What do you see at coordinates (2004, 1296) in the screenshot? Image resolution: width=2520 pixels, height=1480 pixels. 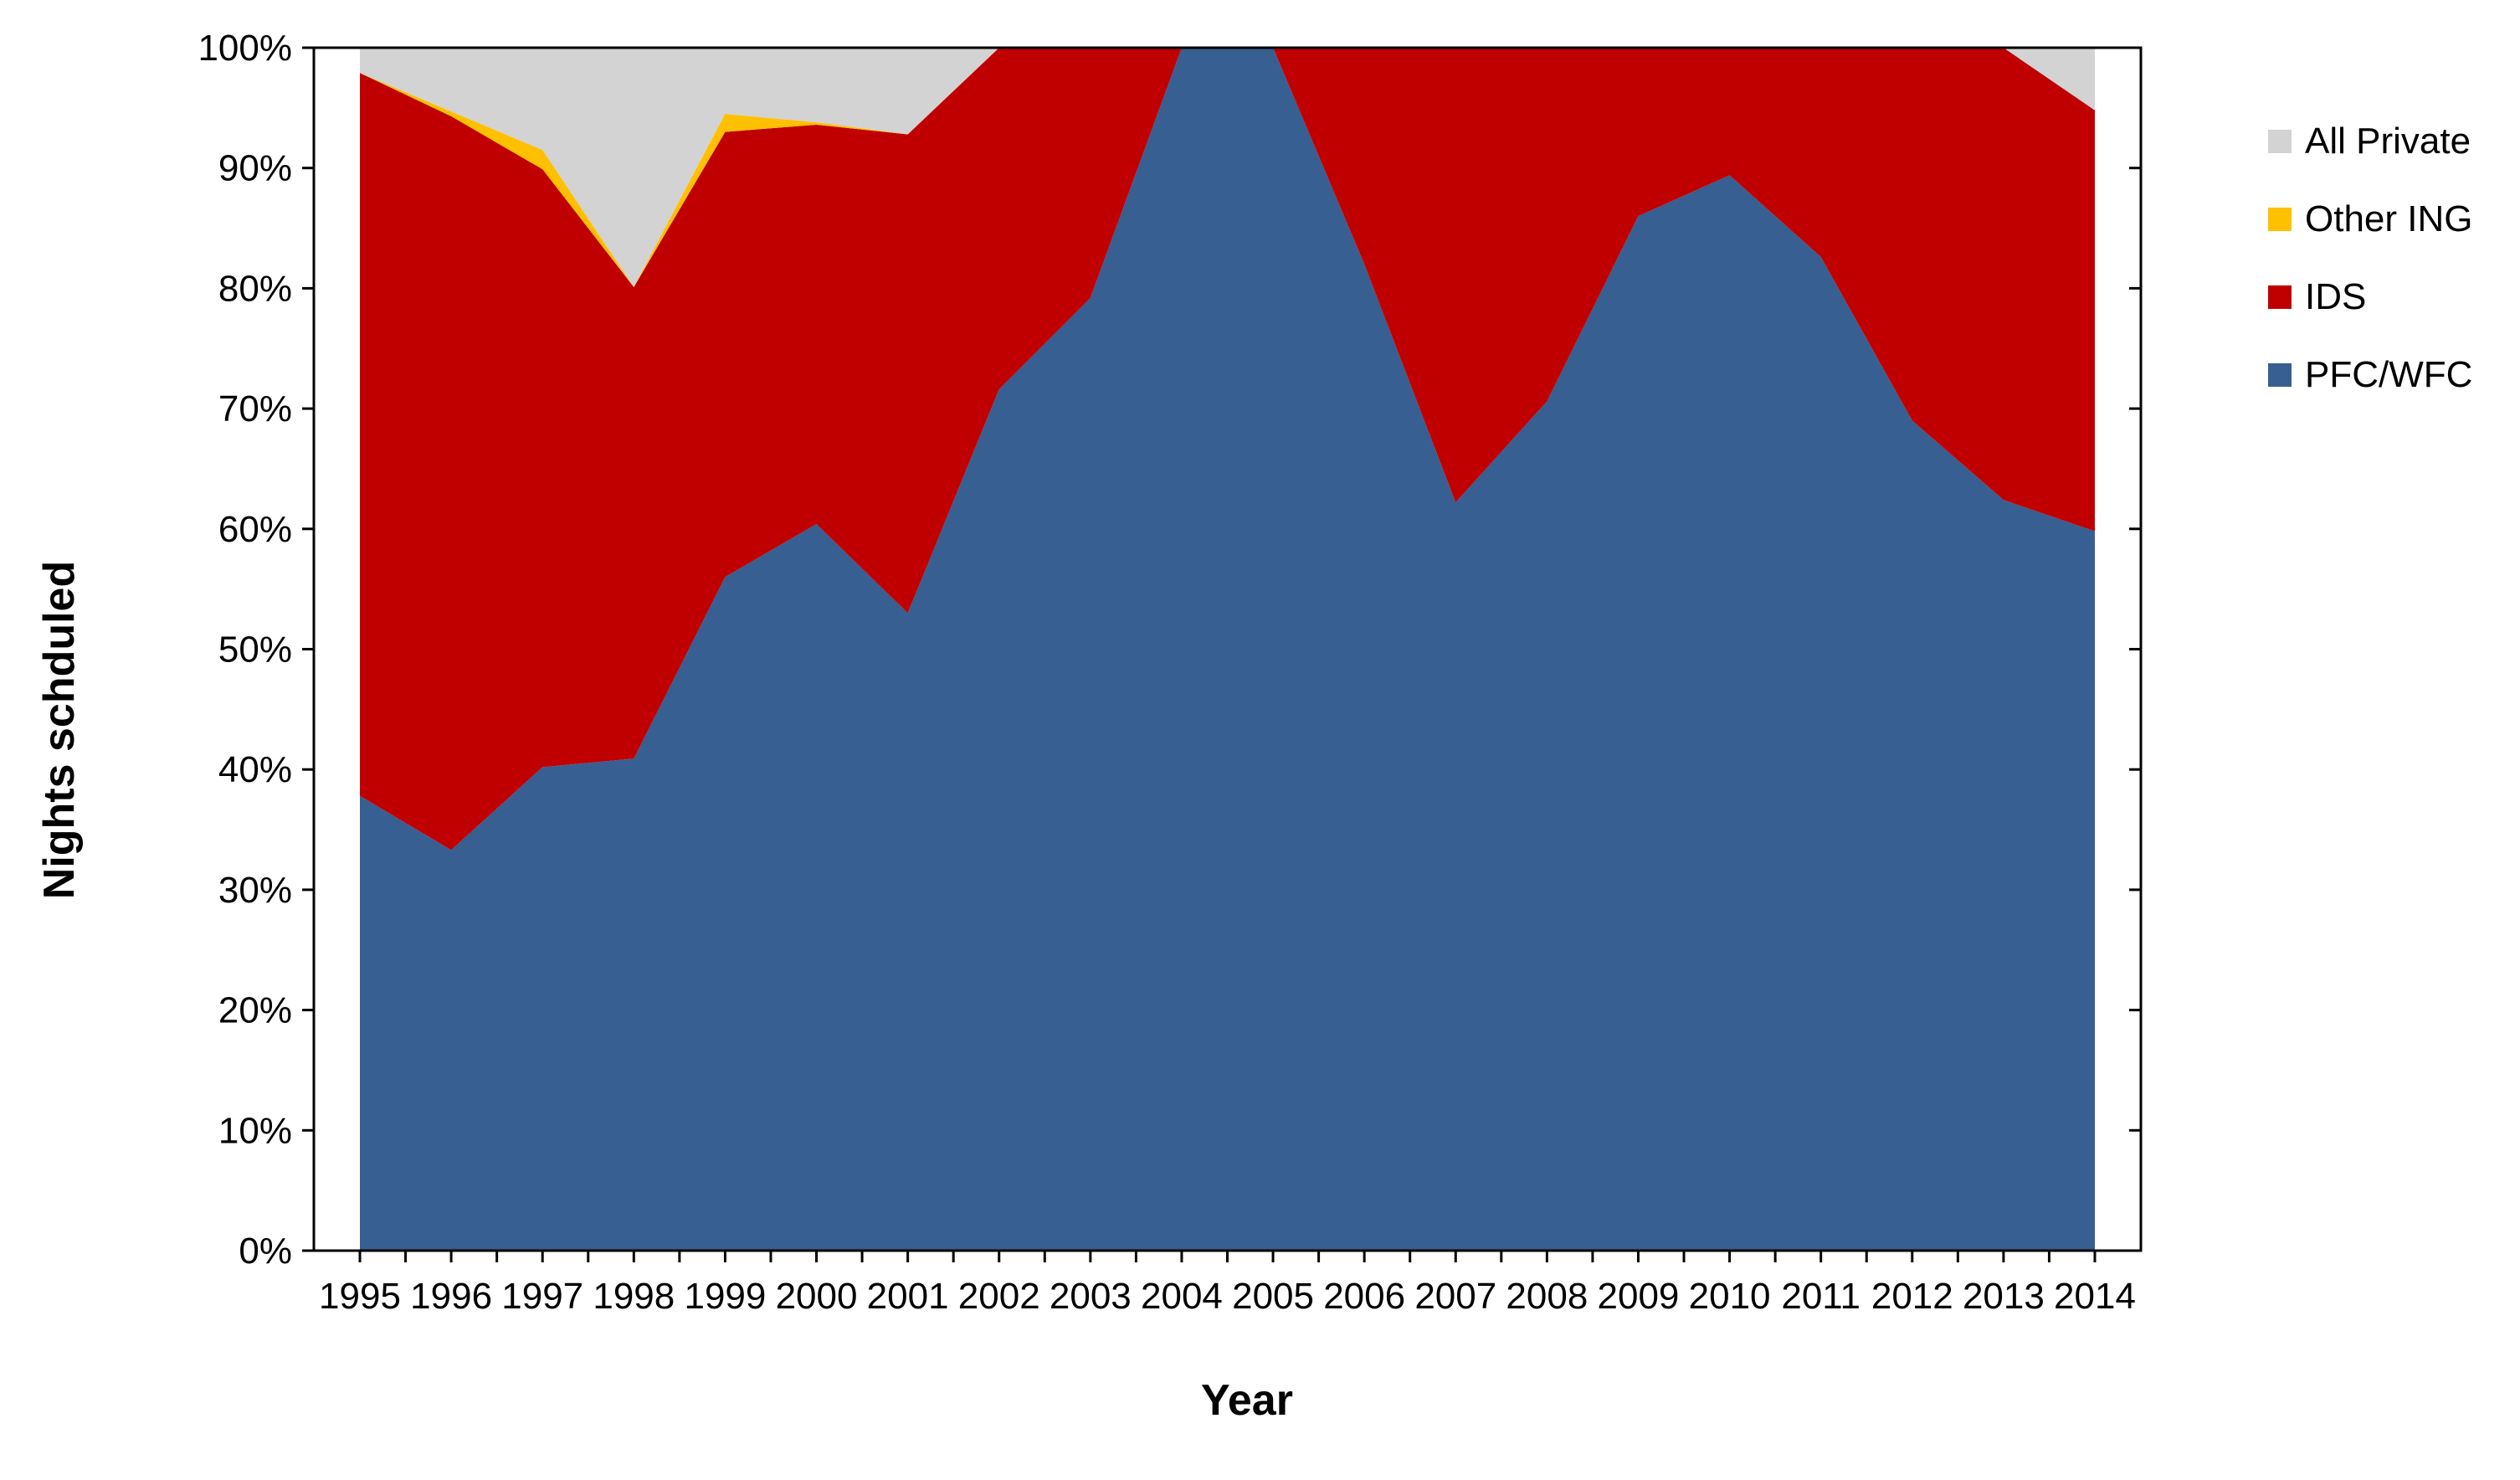 I see `x-tick-label: 2013` at bounding box center [2004, 1296].